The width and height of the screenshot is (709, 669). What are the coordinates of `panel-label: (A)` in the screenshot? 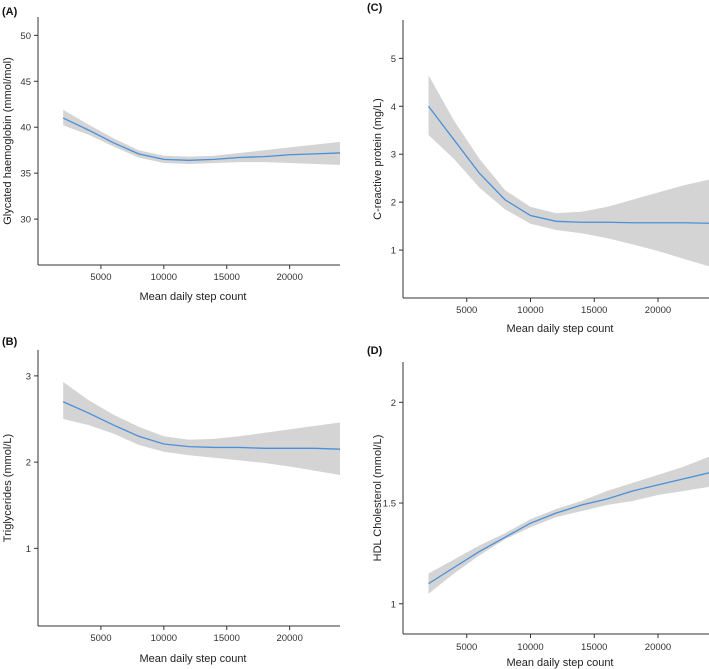 It's located at (10, 12).